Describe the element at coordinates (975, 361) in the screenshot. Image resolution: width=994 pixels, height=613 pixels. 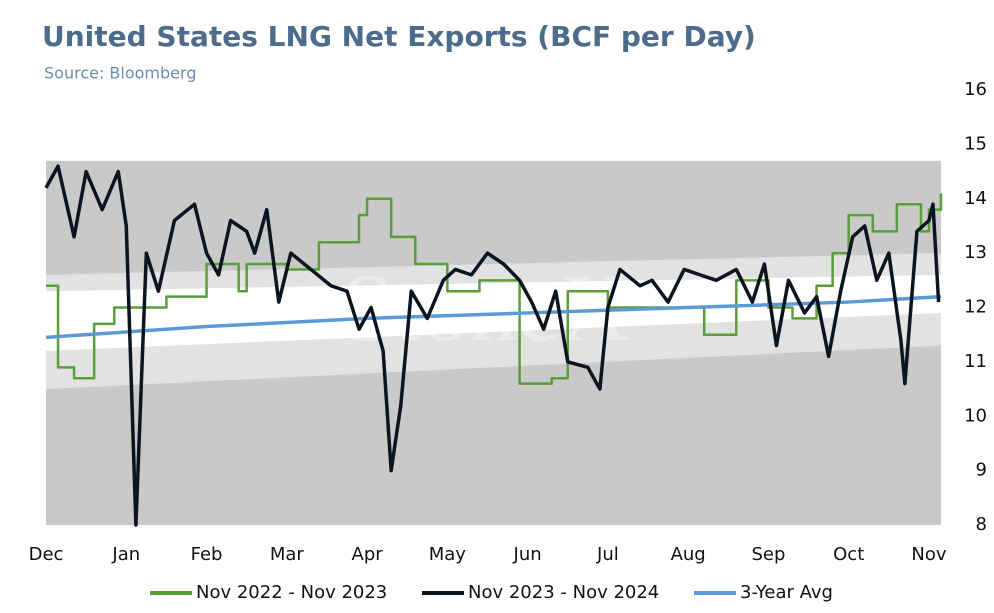
I see `y-tick-label: 11` at that location.